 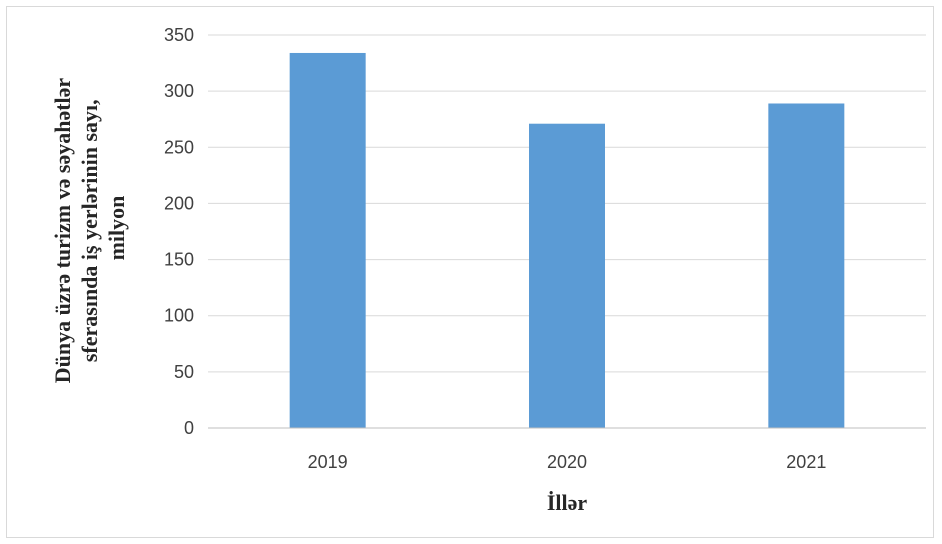 What do you see at coordinates (567, 502) in the screenshot?
I see `x-axis-title: İllər` at bounding box center [567, 502].